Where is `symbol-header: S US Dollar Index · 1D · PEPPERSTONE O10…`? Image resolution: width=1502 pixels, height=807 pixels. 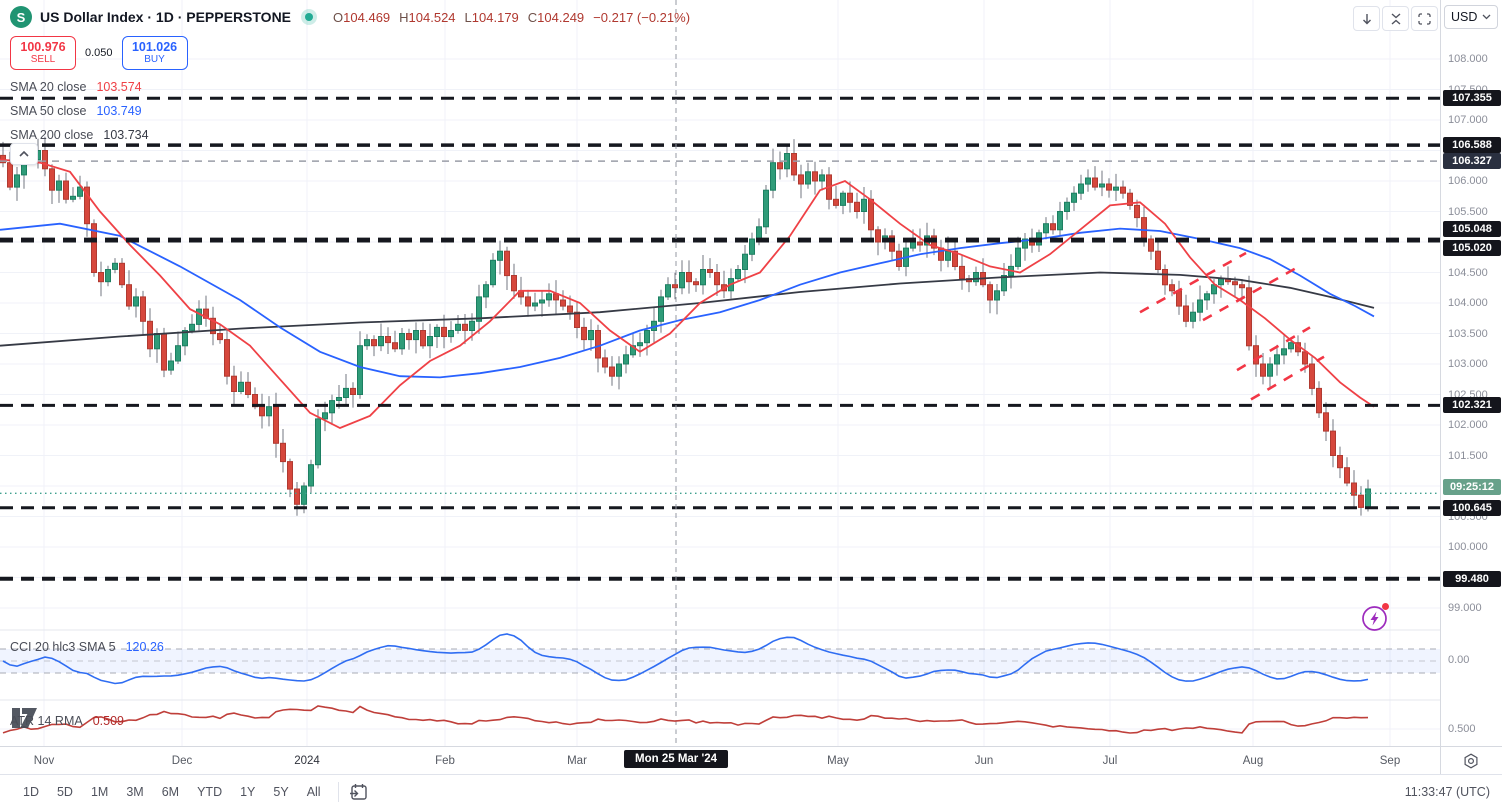
symbol-header: S US Dollar Index · 1D · PEPPERSTONE O10… is located at coordinates (350, 17).